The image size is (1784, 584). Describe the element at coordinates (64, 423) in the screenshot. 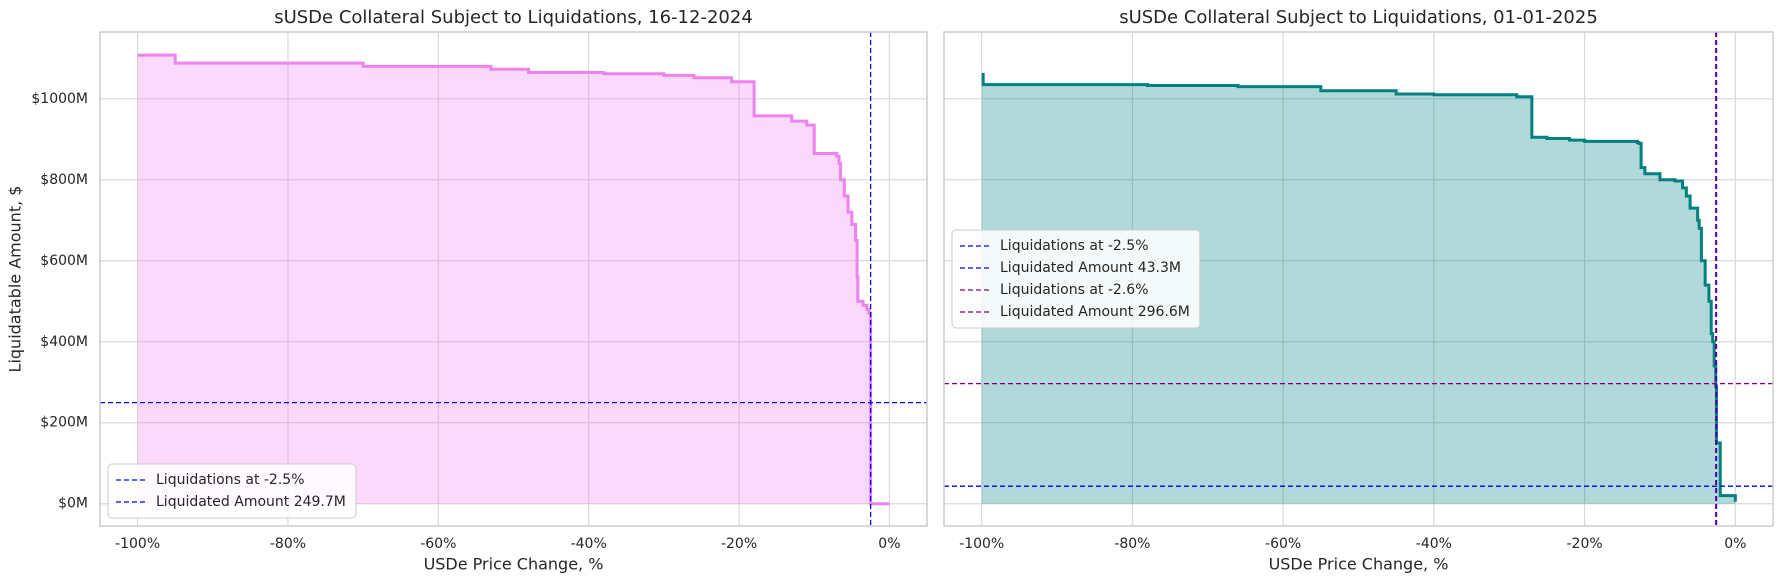

I see `y-tick-label: $200M` at that location.